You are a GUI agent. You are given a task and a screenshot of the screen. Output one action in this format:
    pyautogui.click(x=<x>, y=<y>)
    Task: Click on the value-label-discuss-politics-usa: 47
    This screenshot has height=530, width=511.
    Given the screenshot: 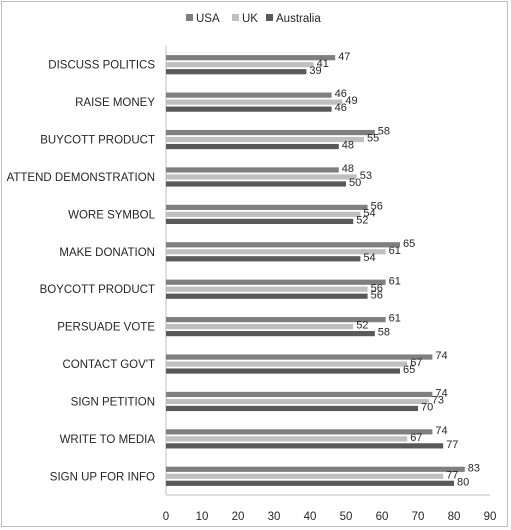 What is the action you would take?
    pyautogui.click(x=344, y=57)
    